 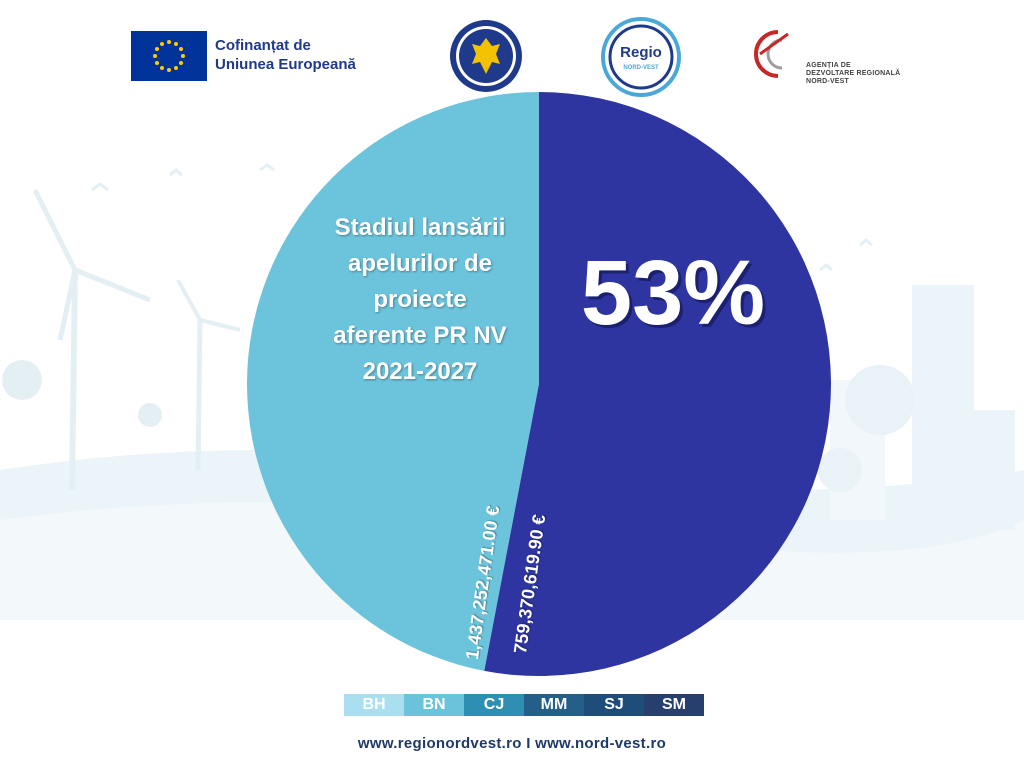 What do you see at coordinates (641, 52) in the screenshot?
I see `regio-name: Regio` at bounding box center [641, 52].